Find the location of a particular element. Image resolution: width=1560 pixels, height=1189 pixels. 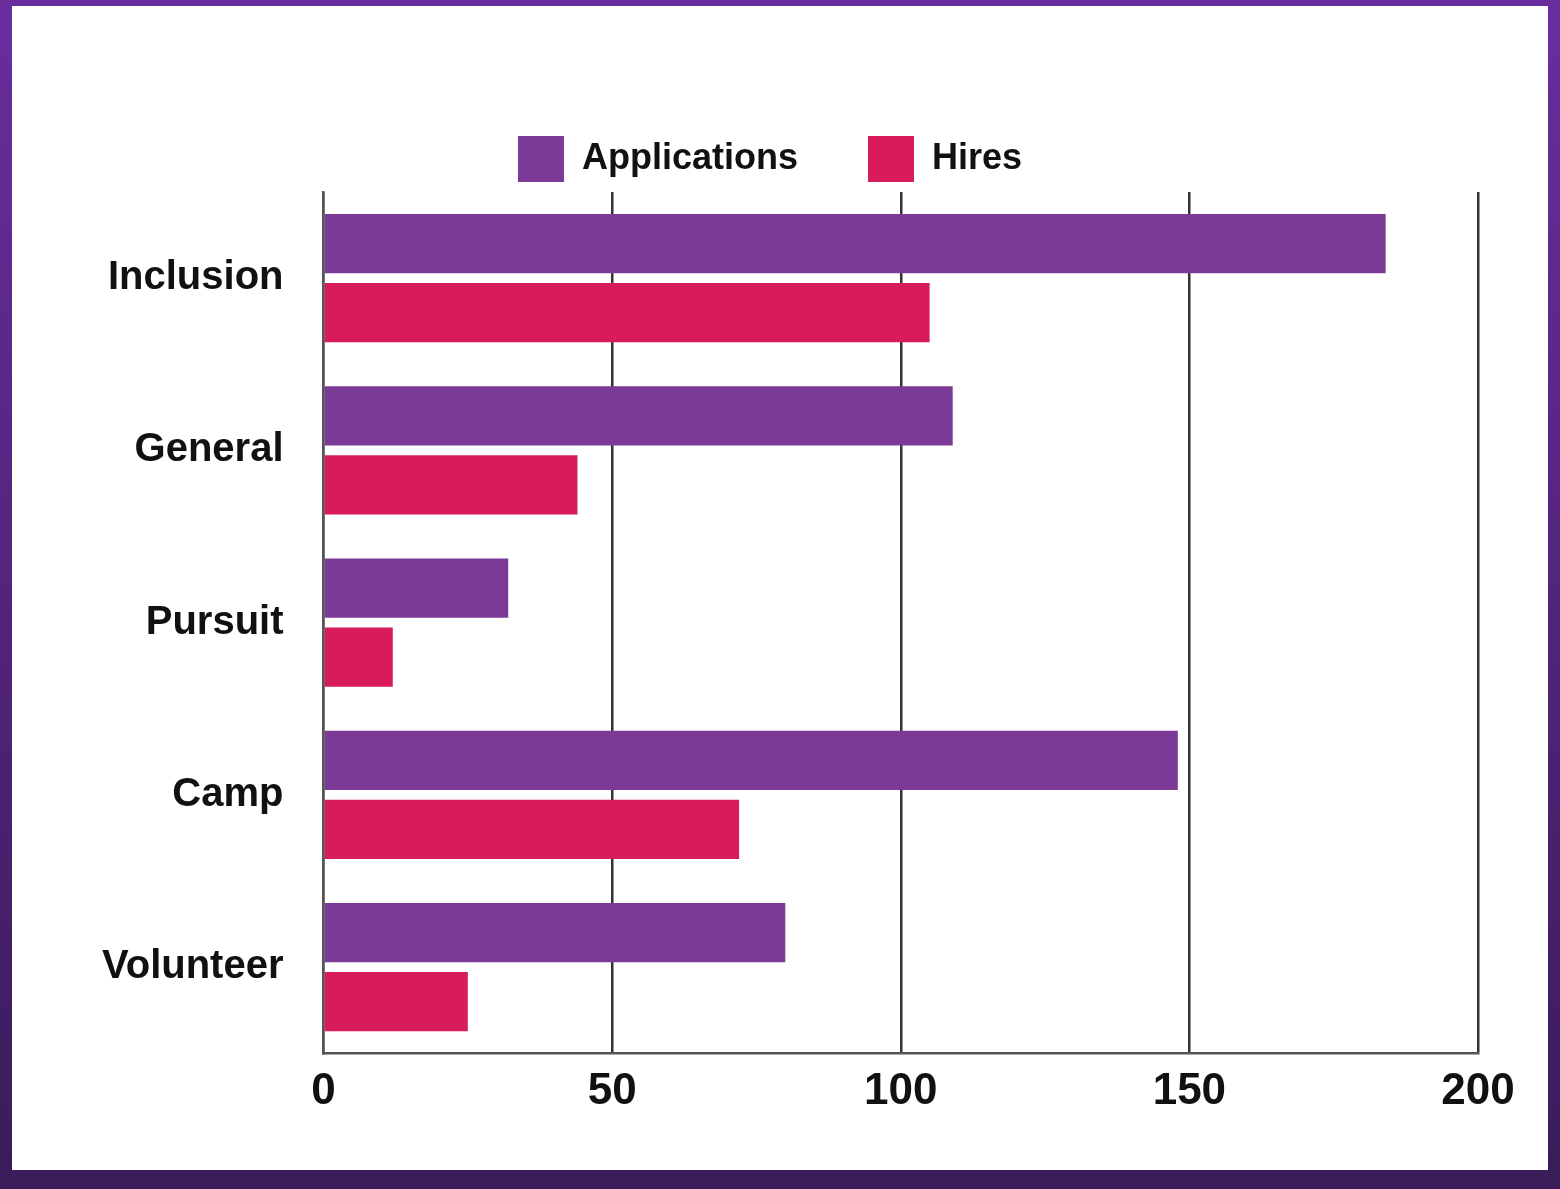

y-tick-label: Volunteer is located at coordinates (192, 964).